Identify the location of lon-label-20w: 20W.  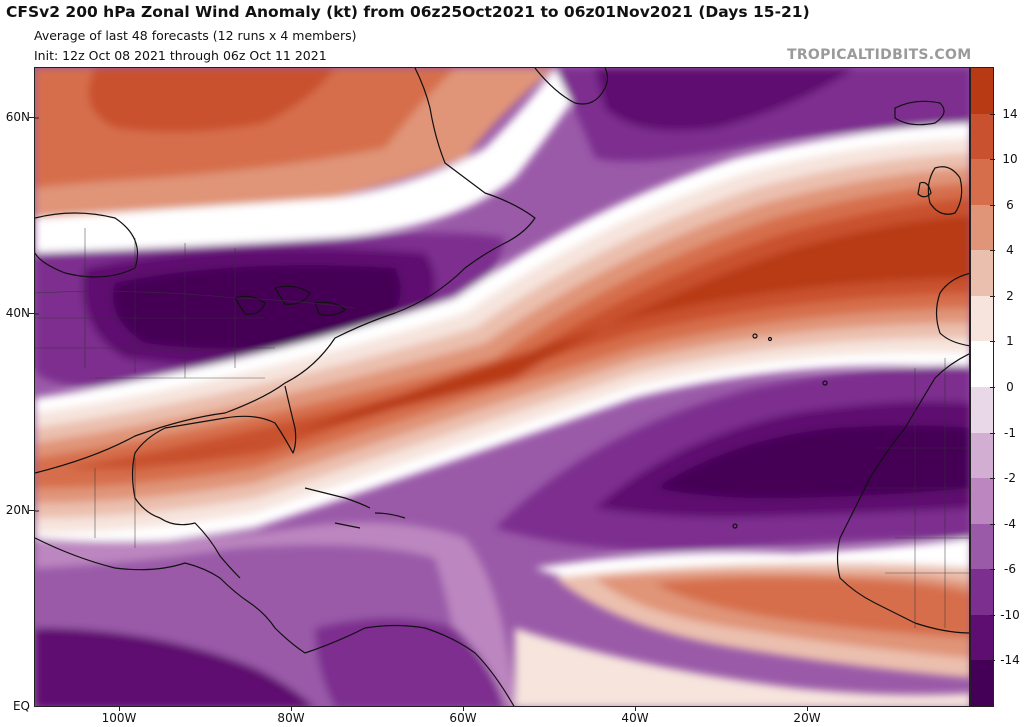
(807, 718).